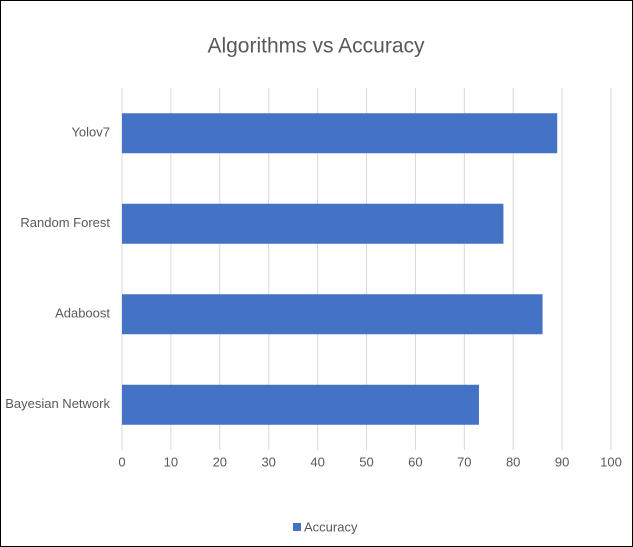 The height and width of the screenshot is (547, 633). I want to click on legend-swatch, so click(297, 527).